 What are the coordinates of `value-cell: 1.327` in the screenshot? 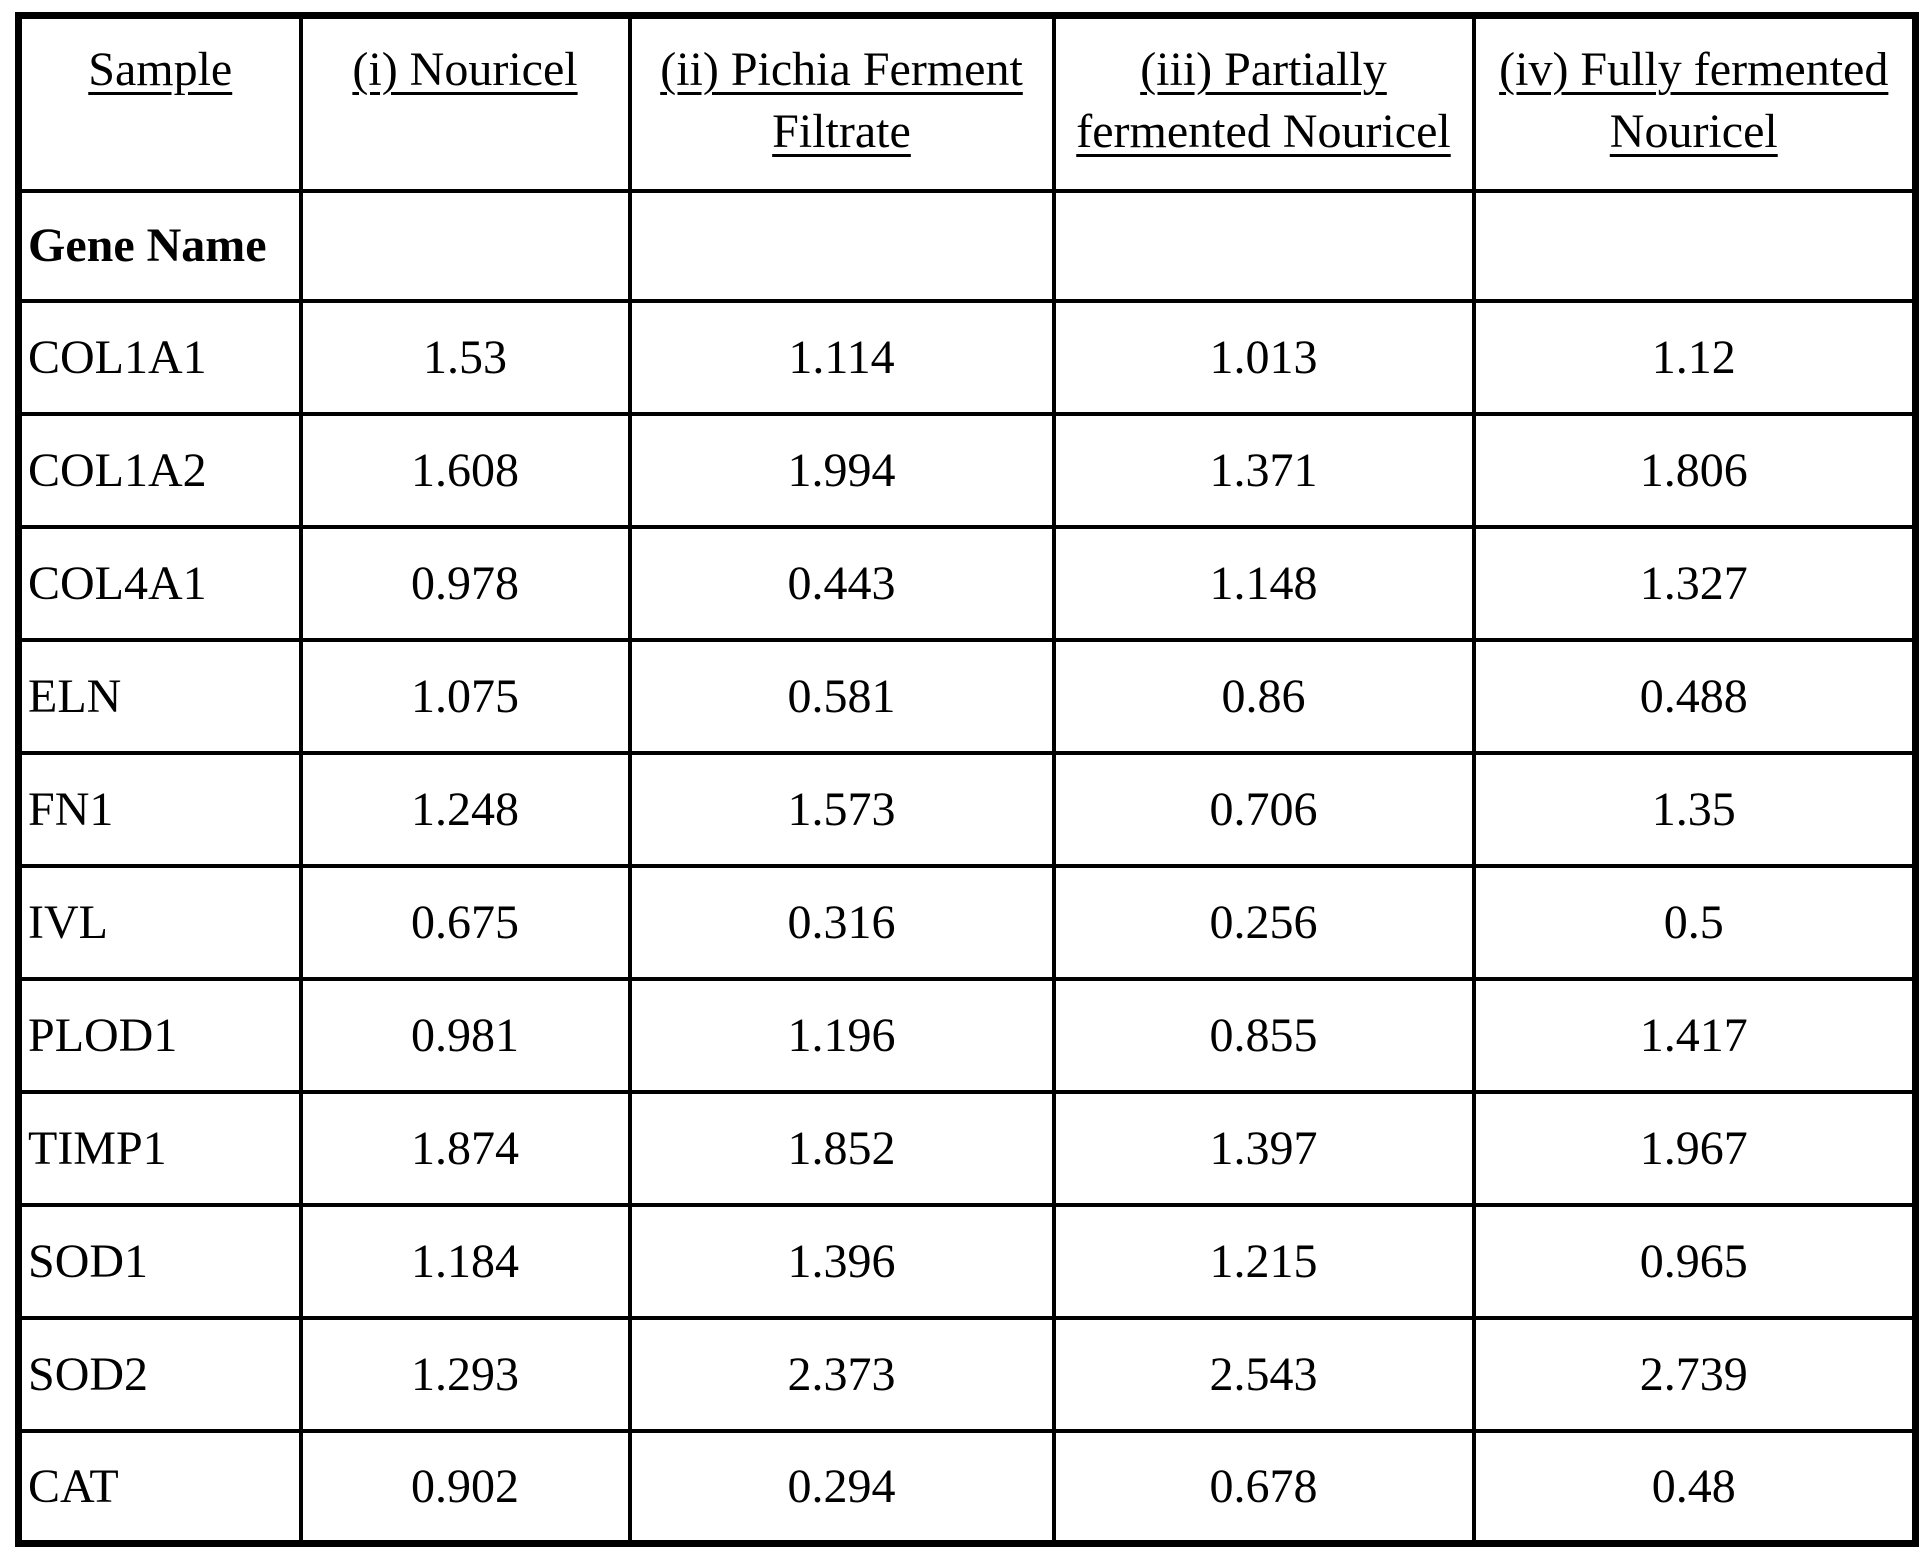 It's located at (1694, 583).